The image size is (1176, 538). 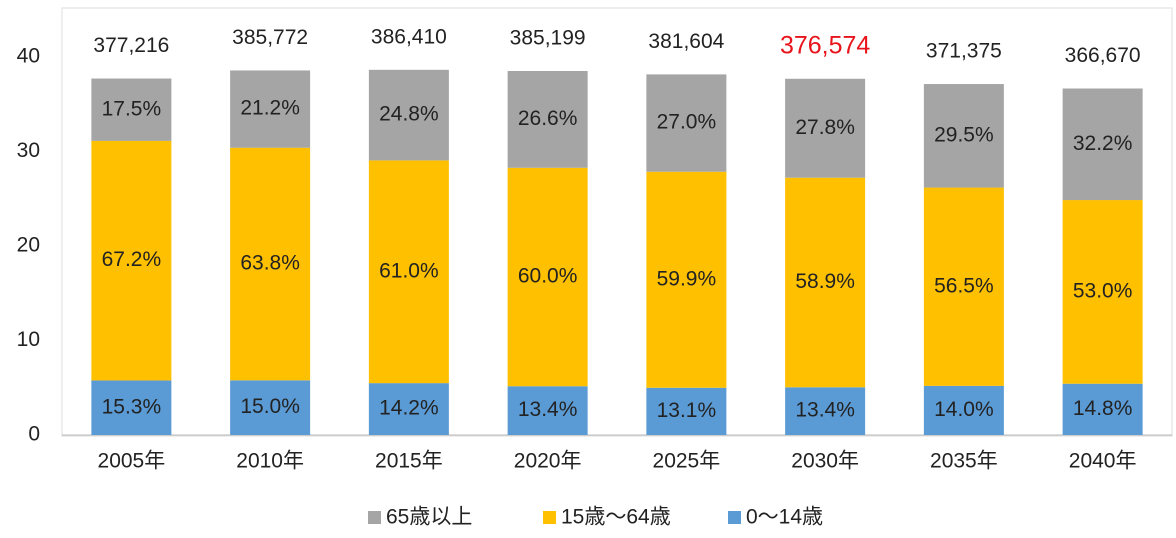 I want to click on data-label: 29.5%, so click(x=964, y=134).